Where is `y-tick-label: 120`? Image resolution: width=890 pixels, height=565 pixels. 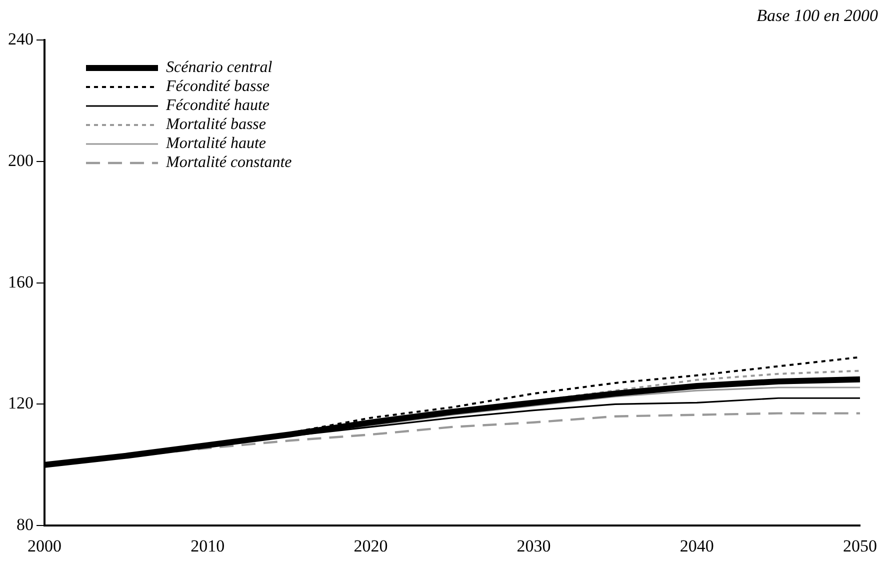
y-tick-label: 120 is located at coordinates (21, 403).